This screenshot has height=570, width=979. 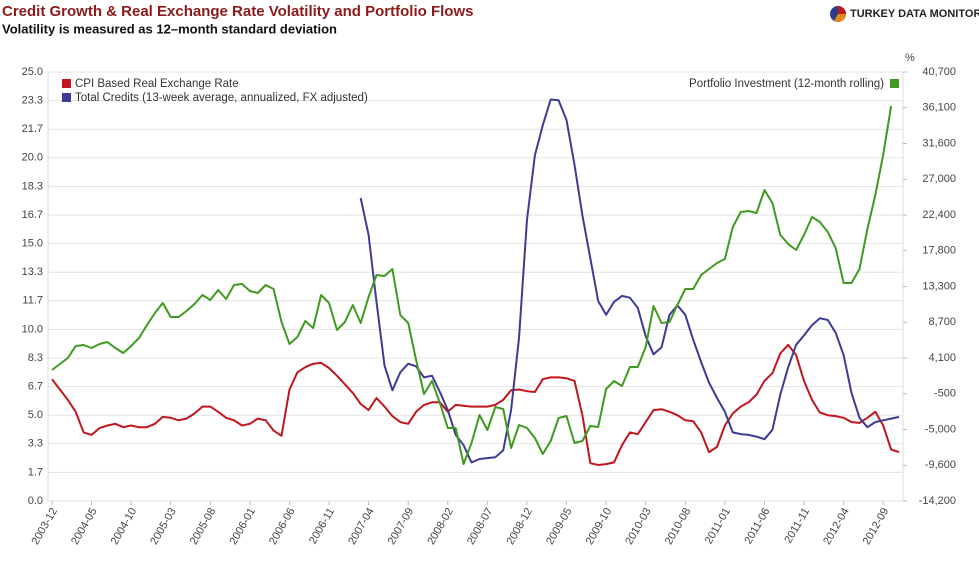 I want to click on x-tick-label: 2006-06, so click(x=282, y=526).